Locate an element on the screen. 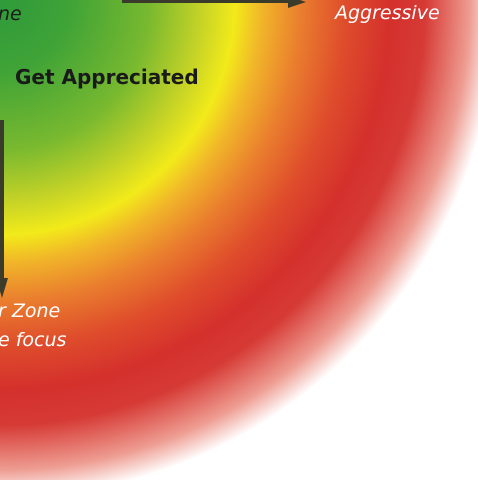  zone-label-line2: e focus is located at coordinates (33, 340).